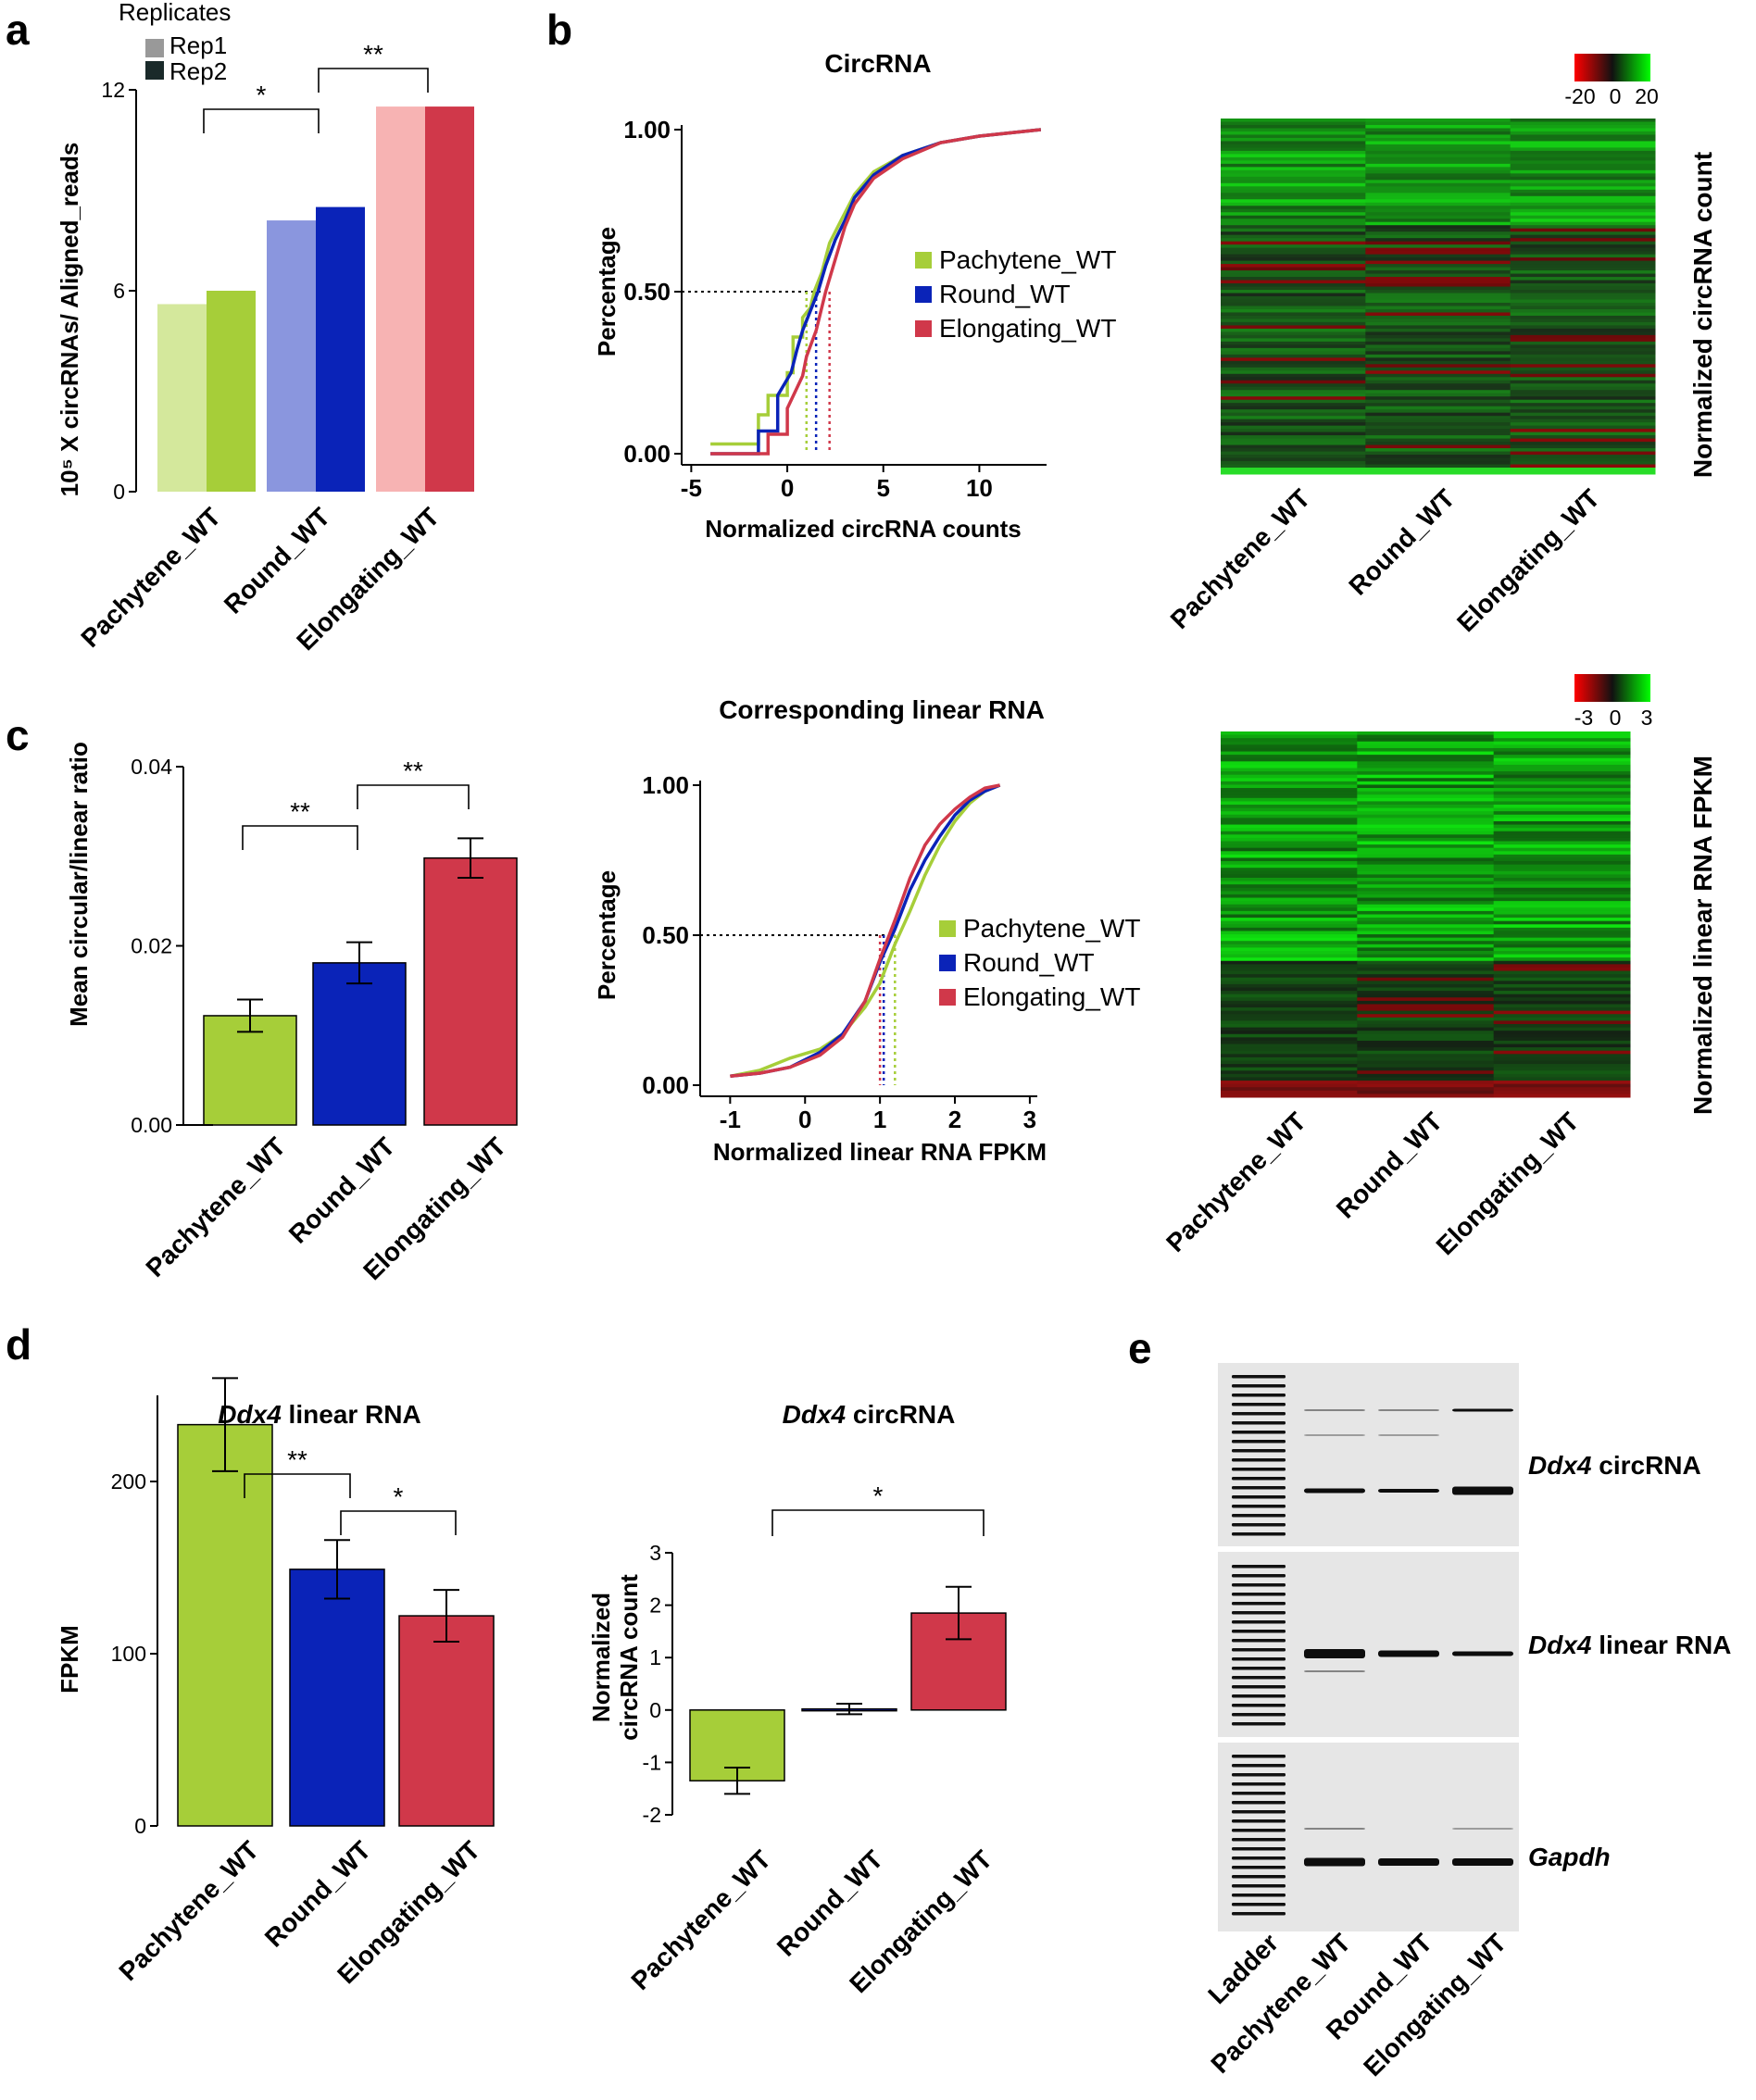 The image size is (1756, 2100). Describe the element at coordinates (1661, 1645) in the screenshot. I see `gel-label-rest: linear RNA` at that location.